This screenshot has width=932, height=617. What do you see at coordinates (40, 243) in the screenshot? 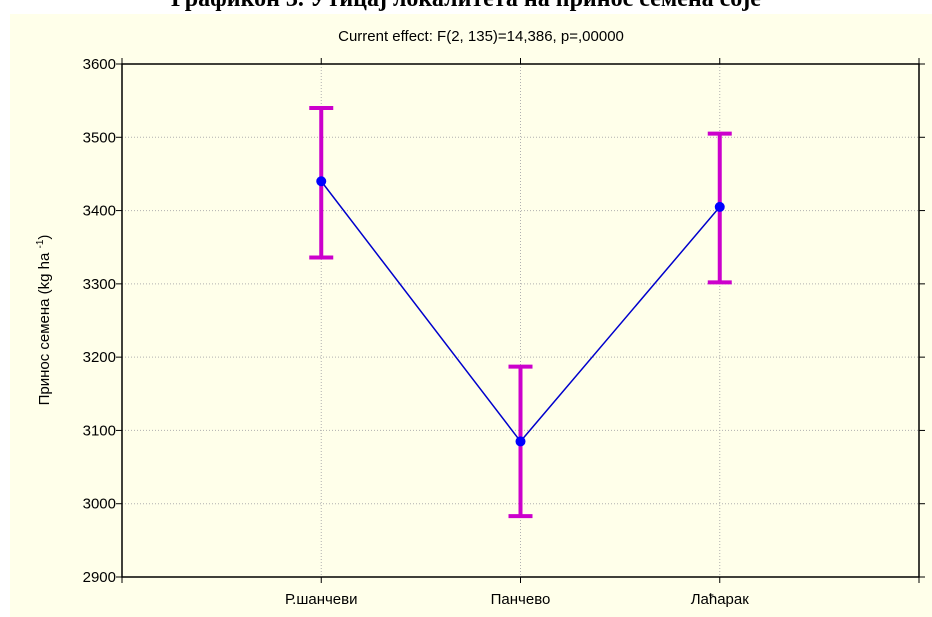
I see `y-axis-label-superscript: -1` at bounding box center [40, 243].